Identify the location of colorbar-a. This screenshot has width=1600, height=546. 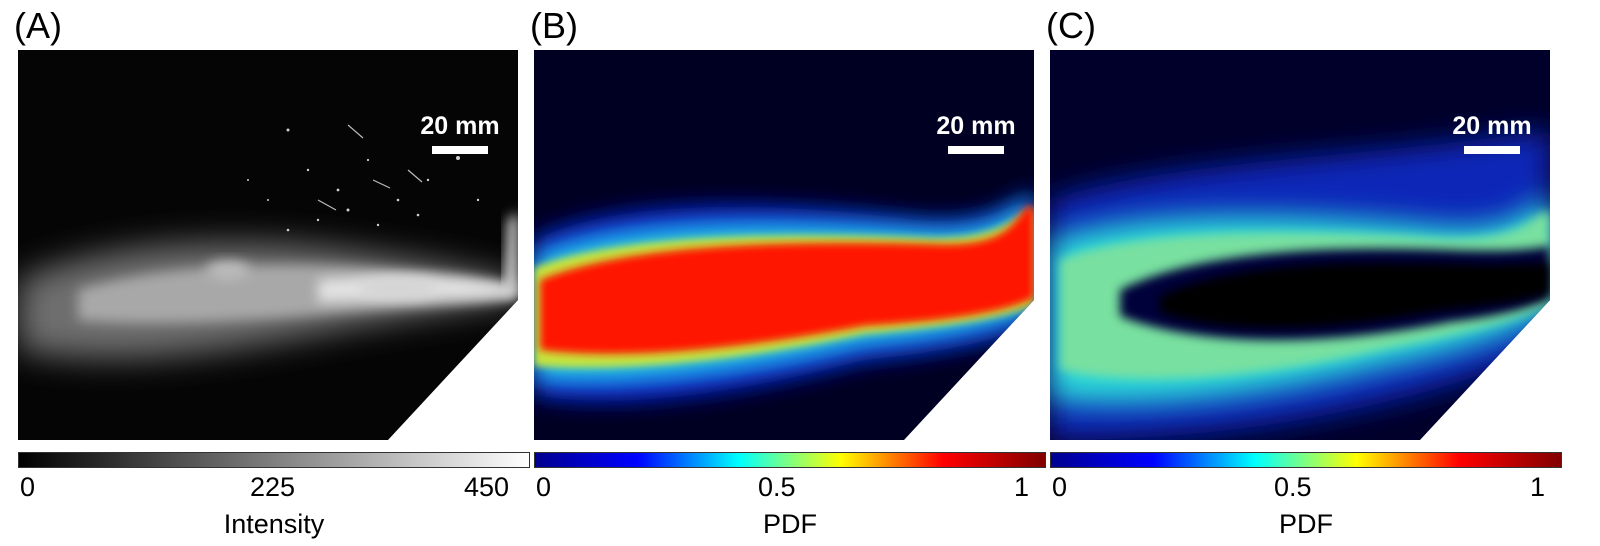
(274, 460).